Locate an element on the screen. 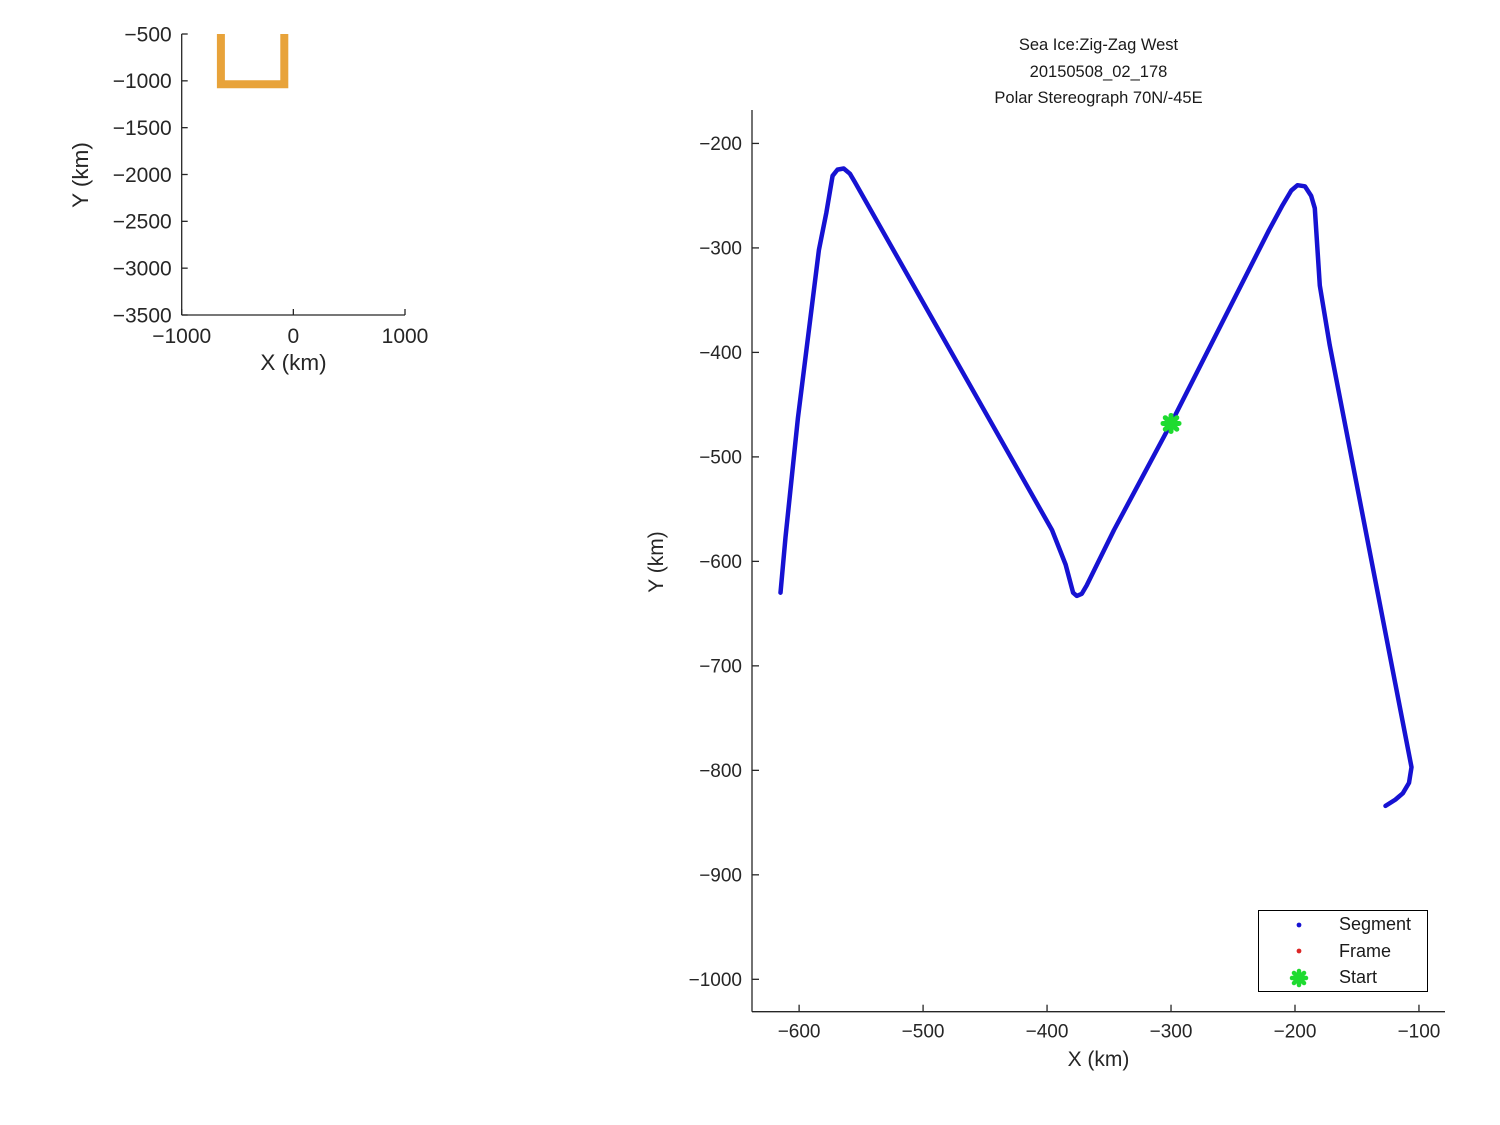  x-tick-label: 1000 is located at coordinates (405, 336).